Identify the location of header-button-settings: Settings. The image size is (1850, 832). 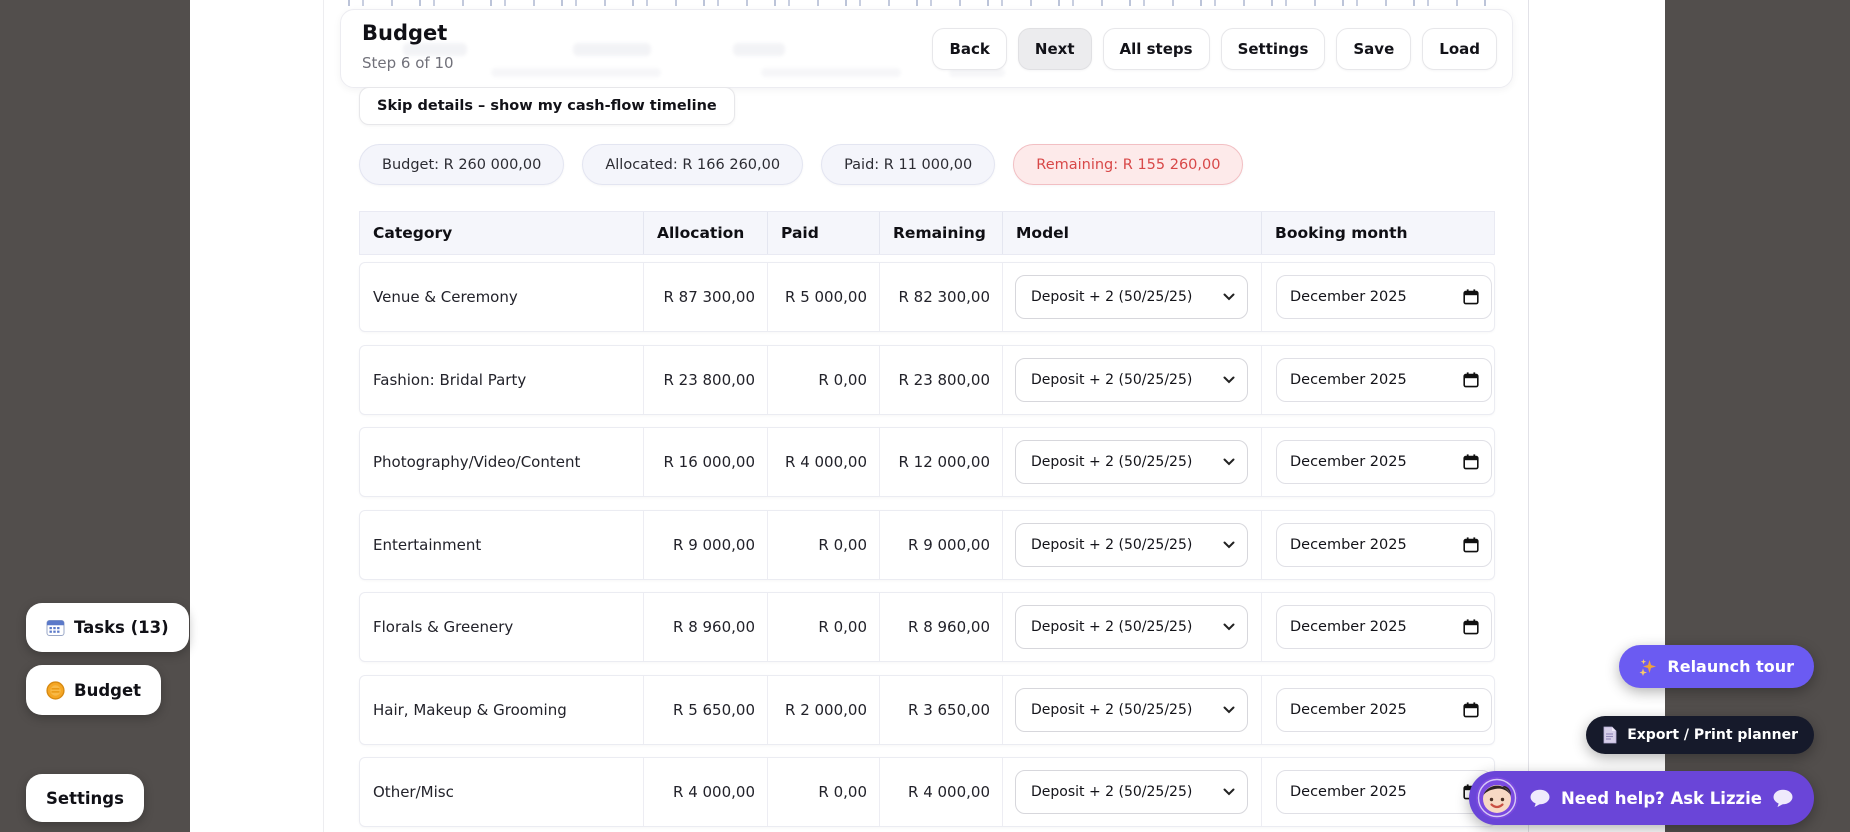
(1273, 48).